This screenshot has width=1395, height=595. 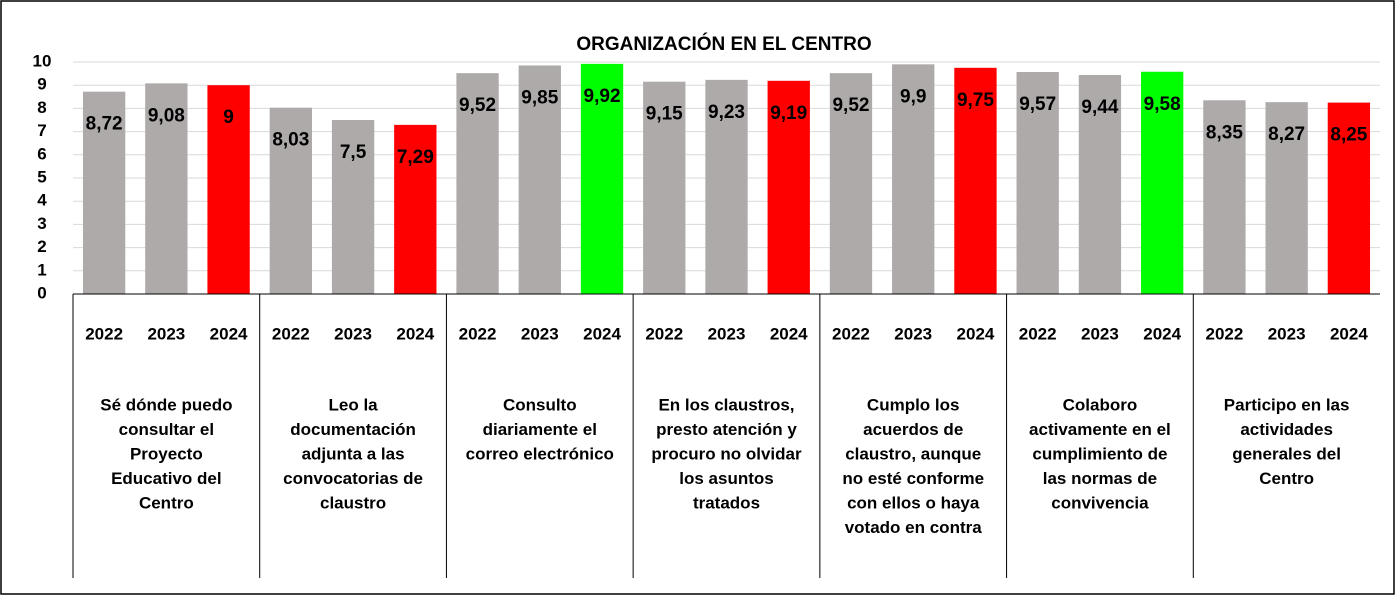 I want to click on y-tick-label: 1, so click(x=41, y=269).